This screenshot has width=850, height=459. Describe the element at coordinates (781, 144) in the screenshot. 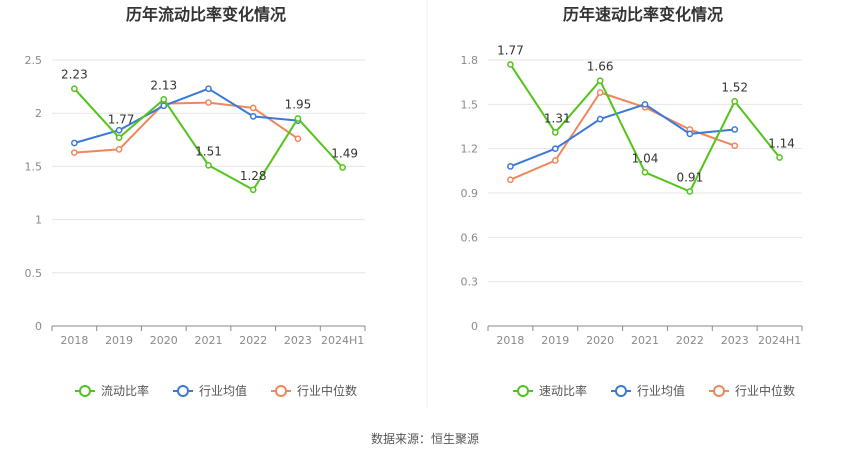

I see `data-label: 1.14` at that location.